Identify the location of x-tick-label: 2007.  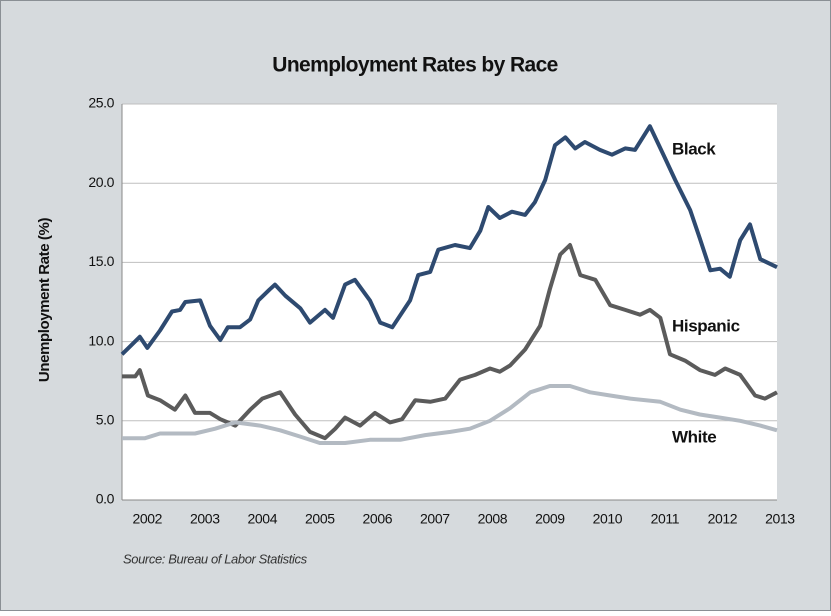
(435, 519).